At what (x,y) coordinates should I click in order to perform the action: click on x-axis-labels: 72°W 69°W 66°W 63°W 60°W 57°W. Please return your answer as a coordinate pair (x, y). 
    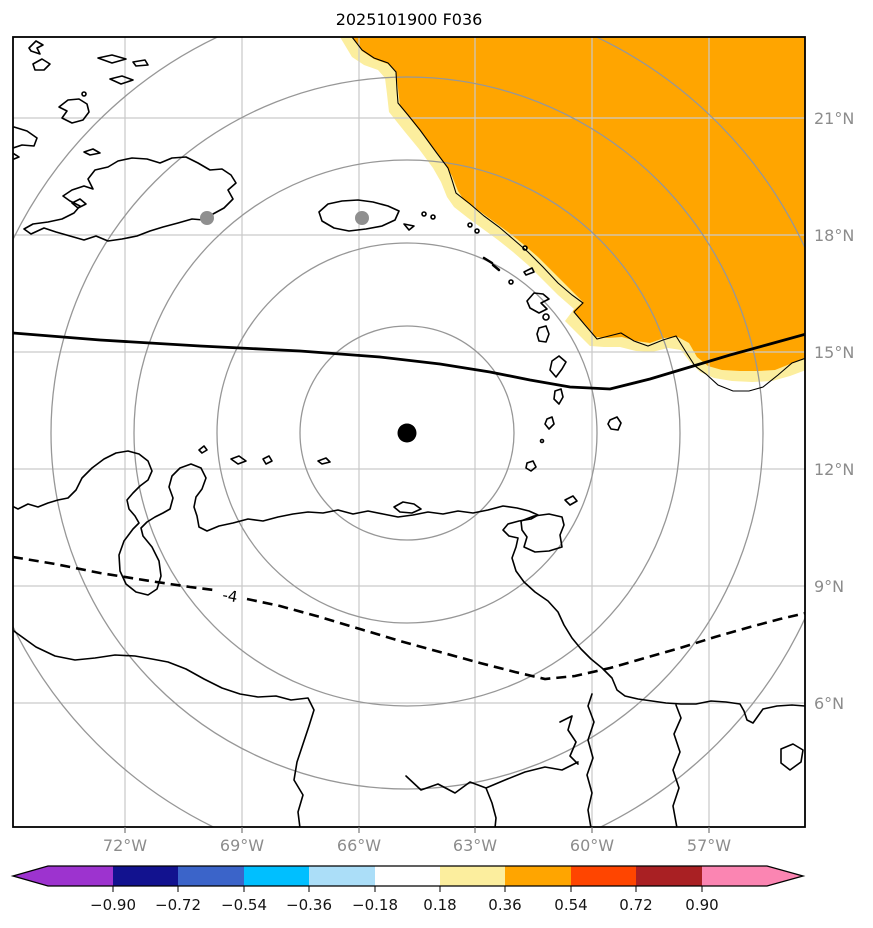
    Looking at the image, I should click on (417, 845).